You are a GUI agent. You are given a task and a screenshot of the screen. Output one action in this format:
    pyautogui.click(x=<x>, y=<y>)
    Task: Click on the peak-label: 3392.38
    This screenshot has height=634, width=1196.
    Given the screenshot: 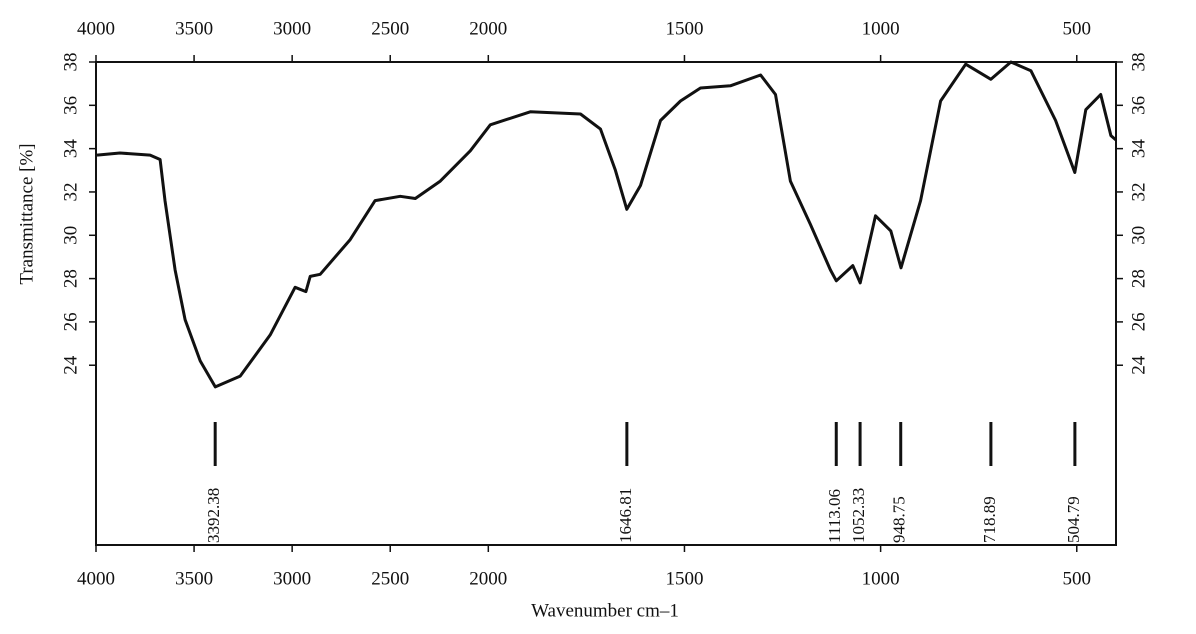 What is the action you would take?
    pyautogui.click(x=213, y=515)
    